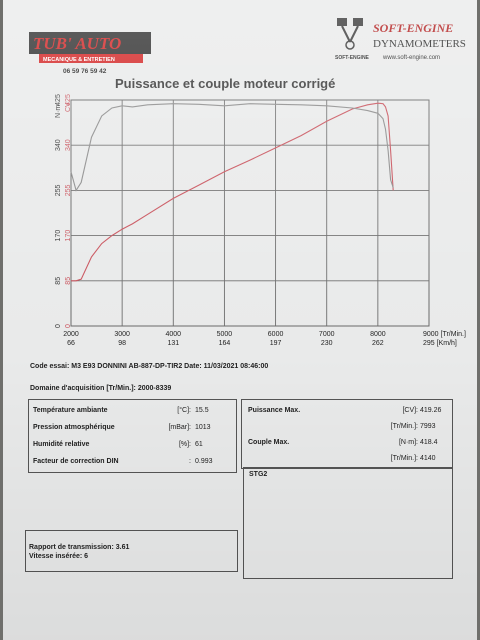 Image resolution: width=480 pixels, height=640 pixels. What do you see at coordinates (204, 461) in the screenshot?
I see `conditions-value: 0.993` at bounding box center [204, 461].